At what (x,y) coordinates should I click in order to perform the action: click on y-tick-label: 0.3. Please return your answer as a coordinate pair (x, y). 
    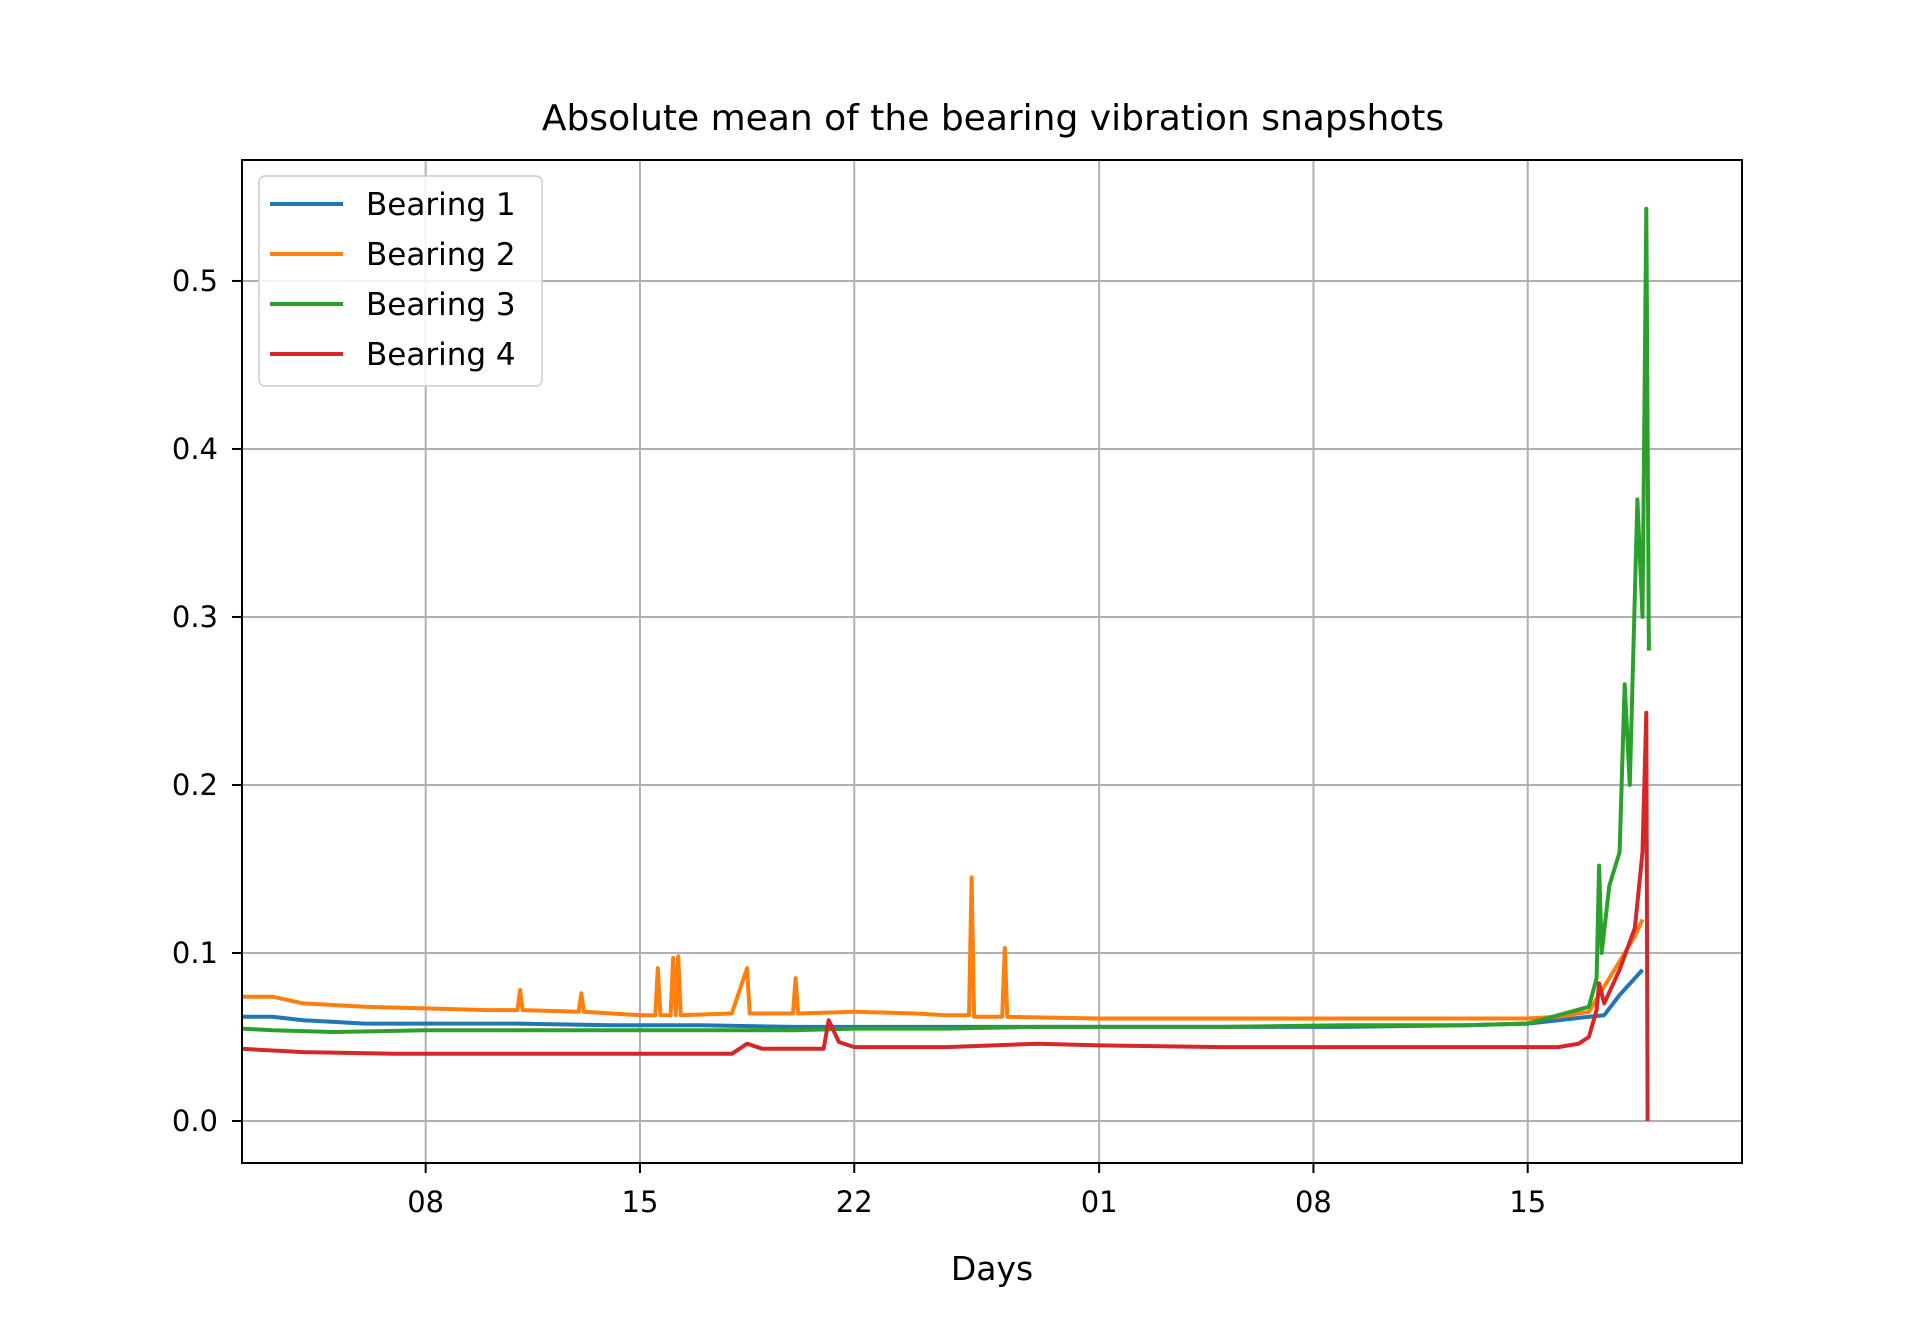
    Looking at the image, I should click on (195, 617).